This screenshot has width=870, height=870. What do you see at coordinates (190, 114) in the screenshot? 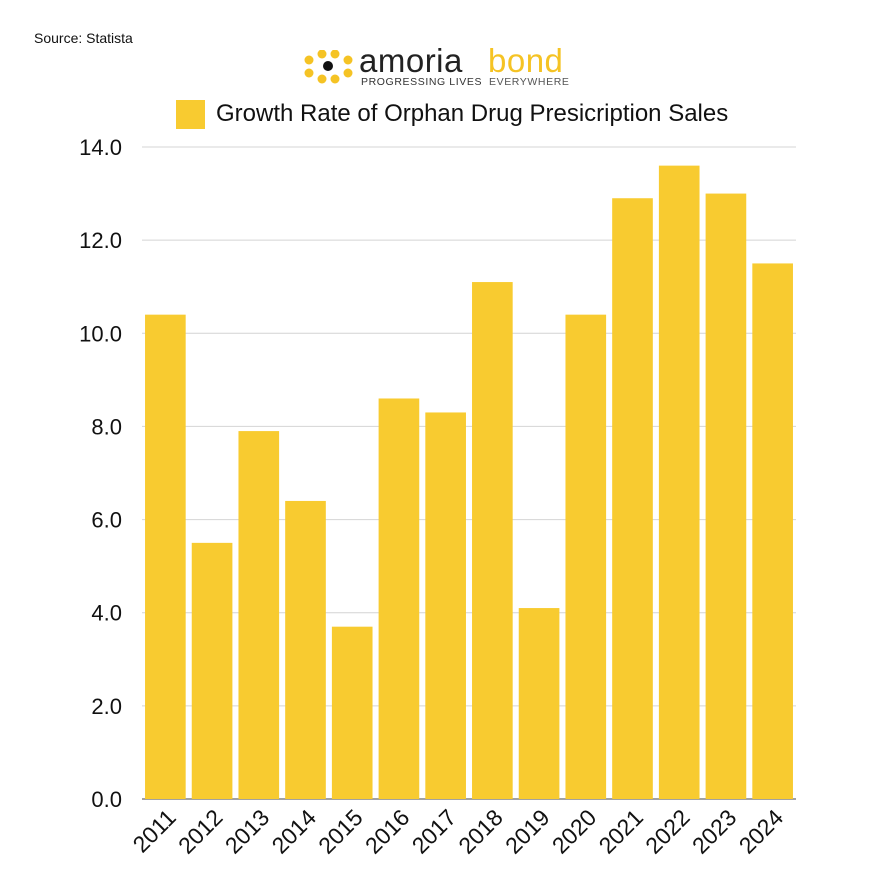
I see `legend-swatch` at bounding box center [190, 114].